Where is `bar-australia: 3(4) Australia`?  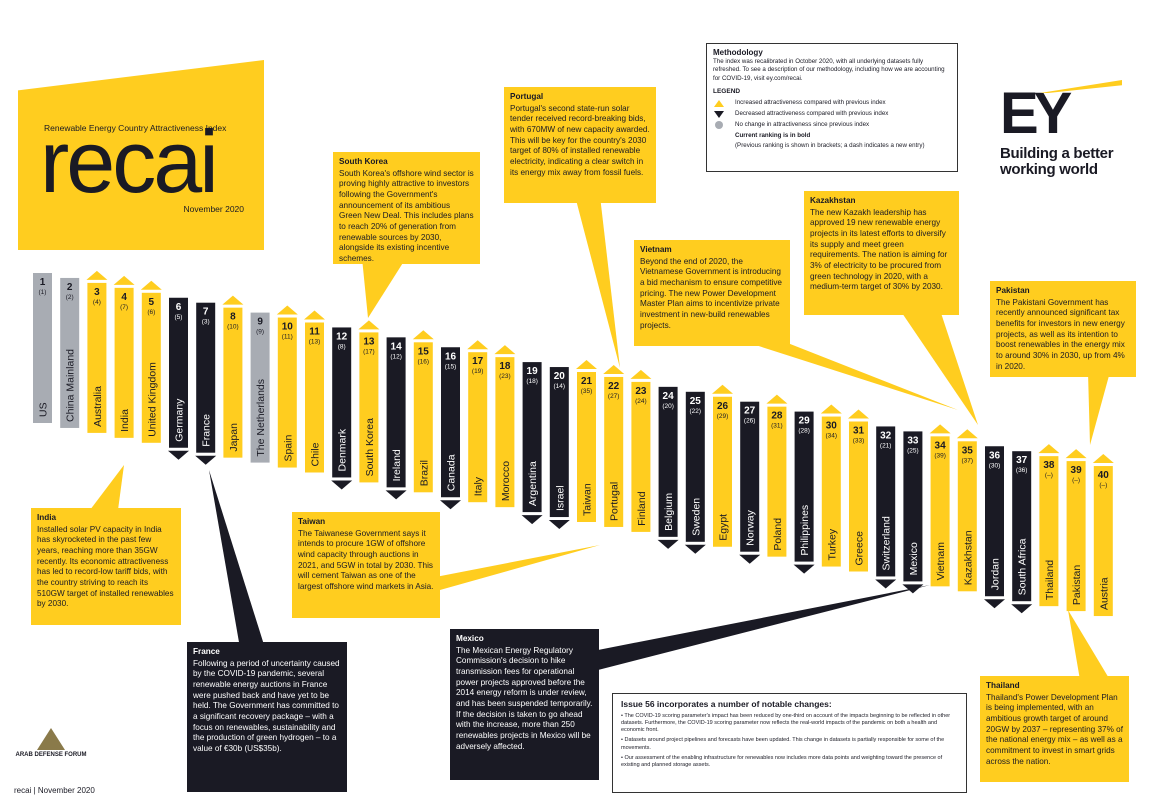 bar-australia: 3(4) Australia is located at coordinates (97, 351).